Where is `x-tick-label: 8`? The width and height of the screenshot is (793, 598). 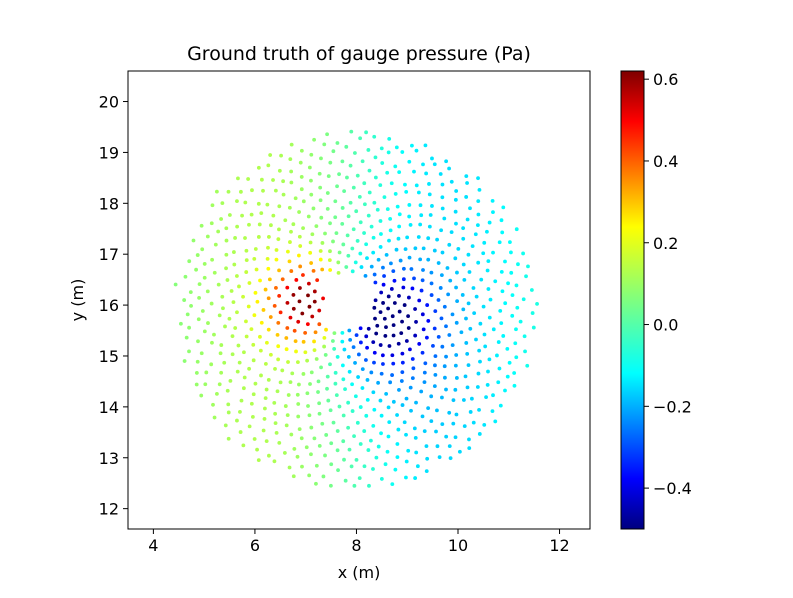
x-tick-label: 8 is located at coordinates (356, 545).